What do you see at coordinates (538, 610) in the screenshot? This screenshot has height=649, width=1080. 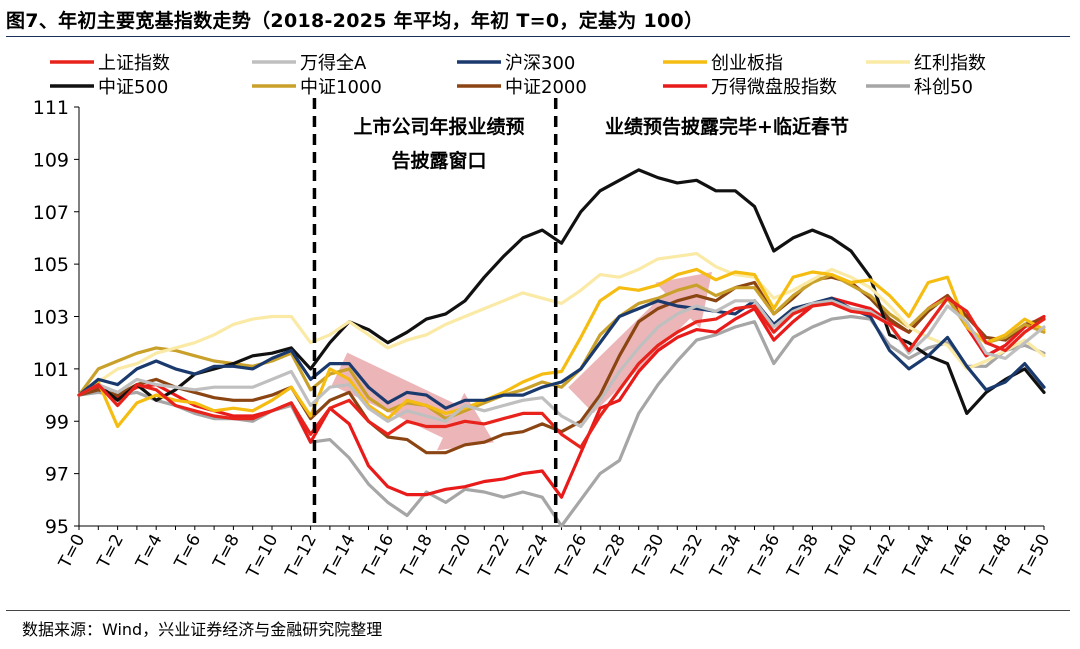 I see `source-rule` at bounding box center [538, 610].